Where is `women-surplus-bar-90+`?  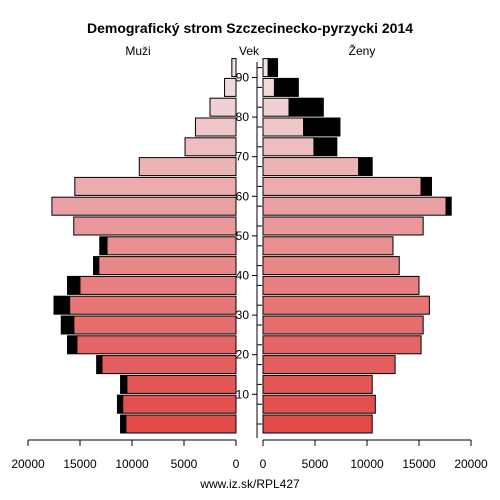
women-surplus-bar-90+ is located at coordinates (273, 68).